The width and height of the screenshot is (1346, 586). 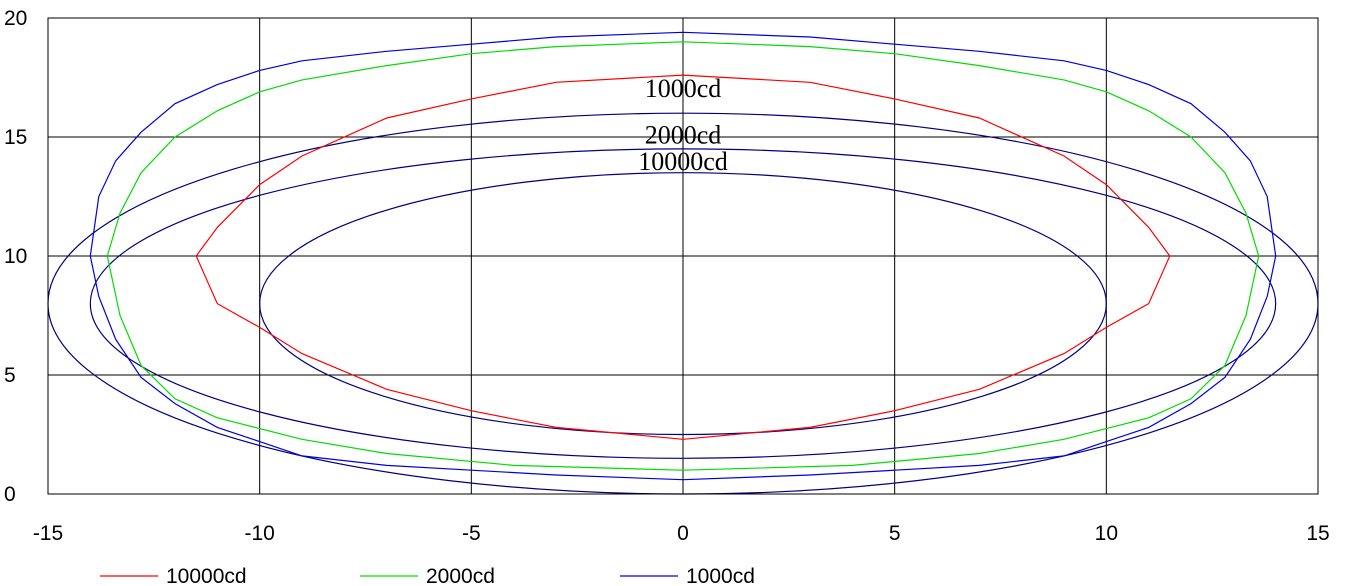 I want to click on y-tick-label: 20, so click(x=15, y=18).